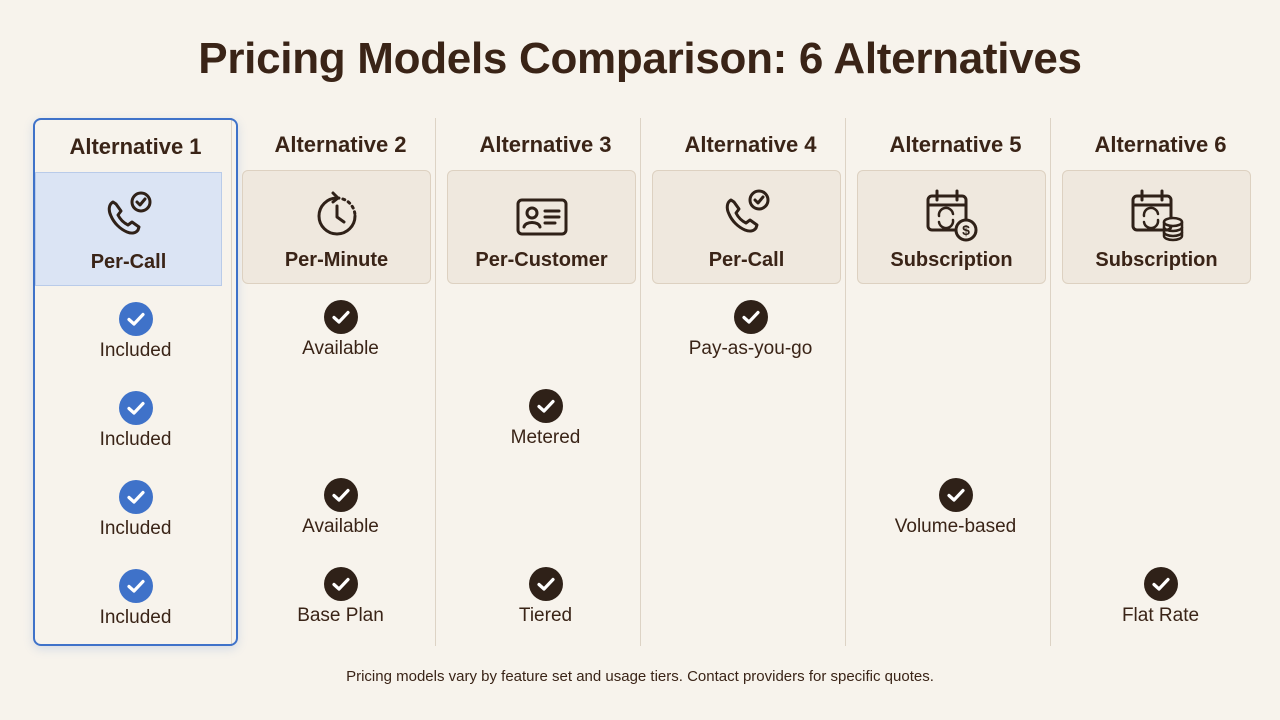  I want to click on calendar-coins-icon, so click(1157, 215).